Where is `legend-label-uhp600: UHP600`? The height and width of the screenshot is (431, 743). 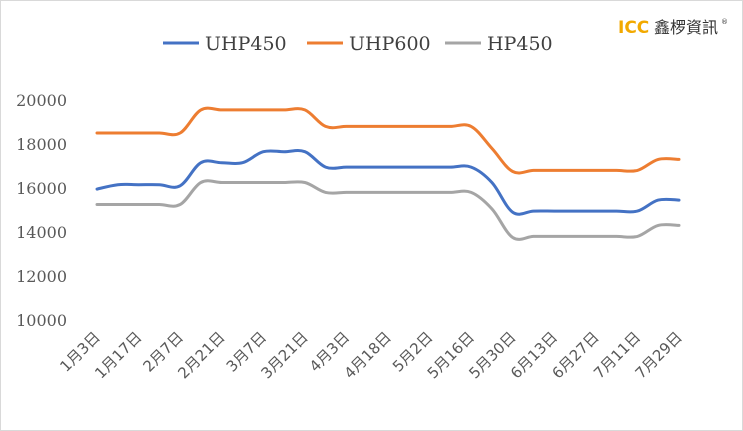 legend-label-uhp600: UHP600 is located at coordinates (390, 44).